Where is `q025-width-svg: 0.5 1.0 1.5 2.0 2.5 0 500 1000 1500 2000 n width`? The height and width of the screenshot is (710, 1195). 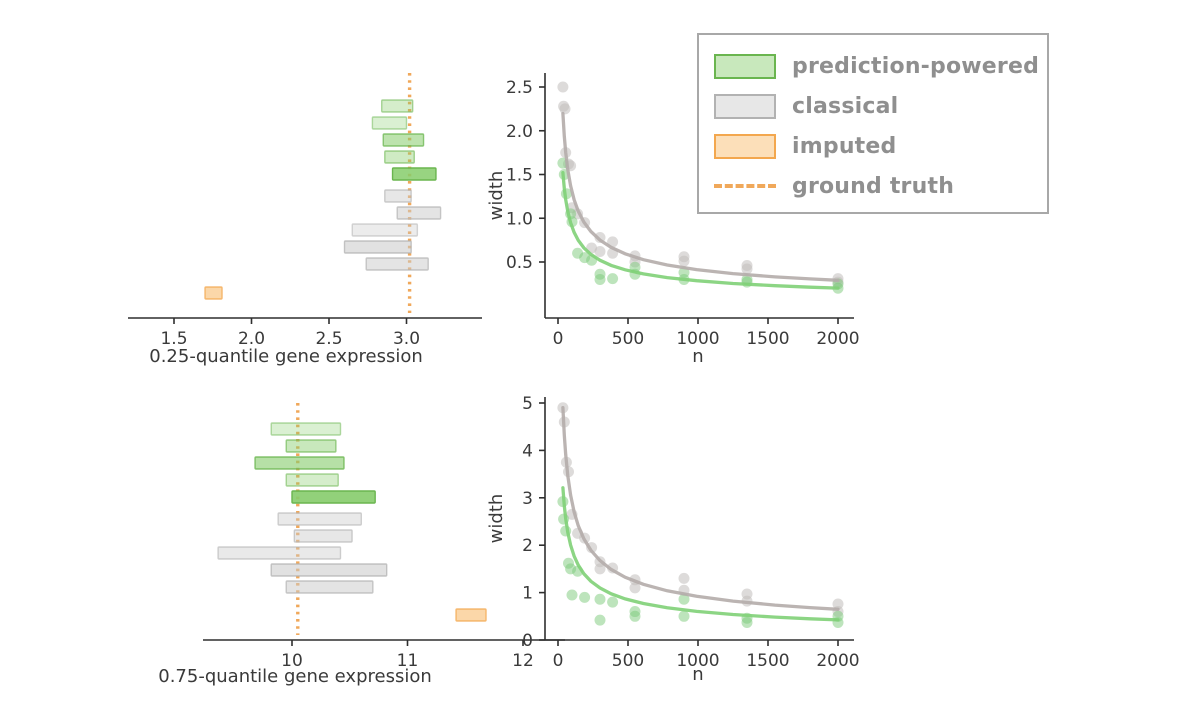 q025-width-svg: 0.5 1.0 1.5 2.0 2.5 0 500 1000 1500 2000 n width is located at coordinates (673, 220).